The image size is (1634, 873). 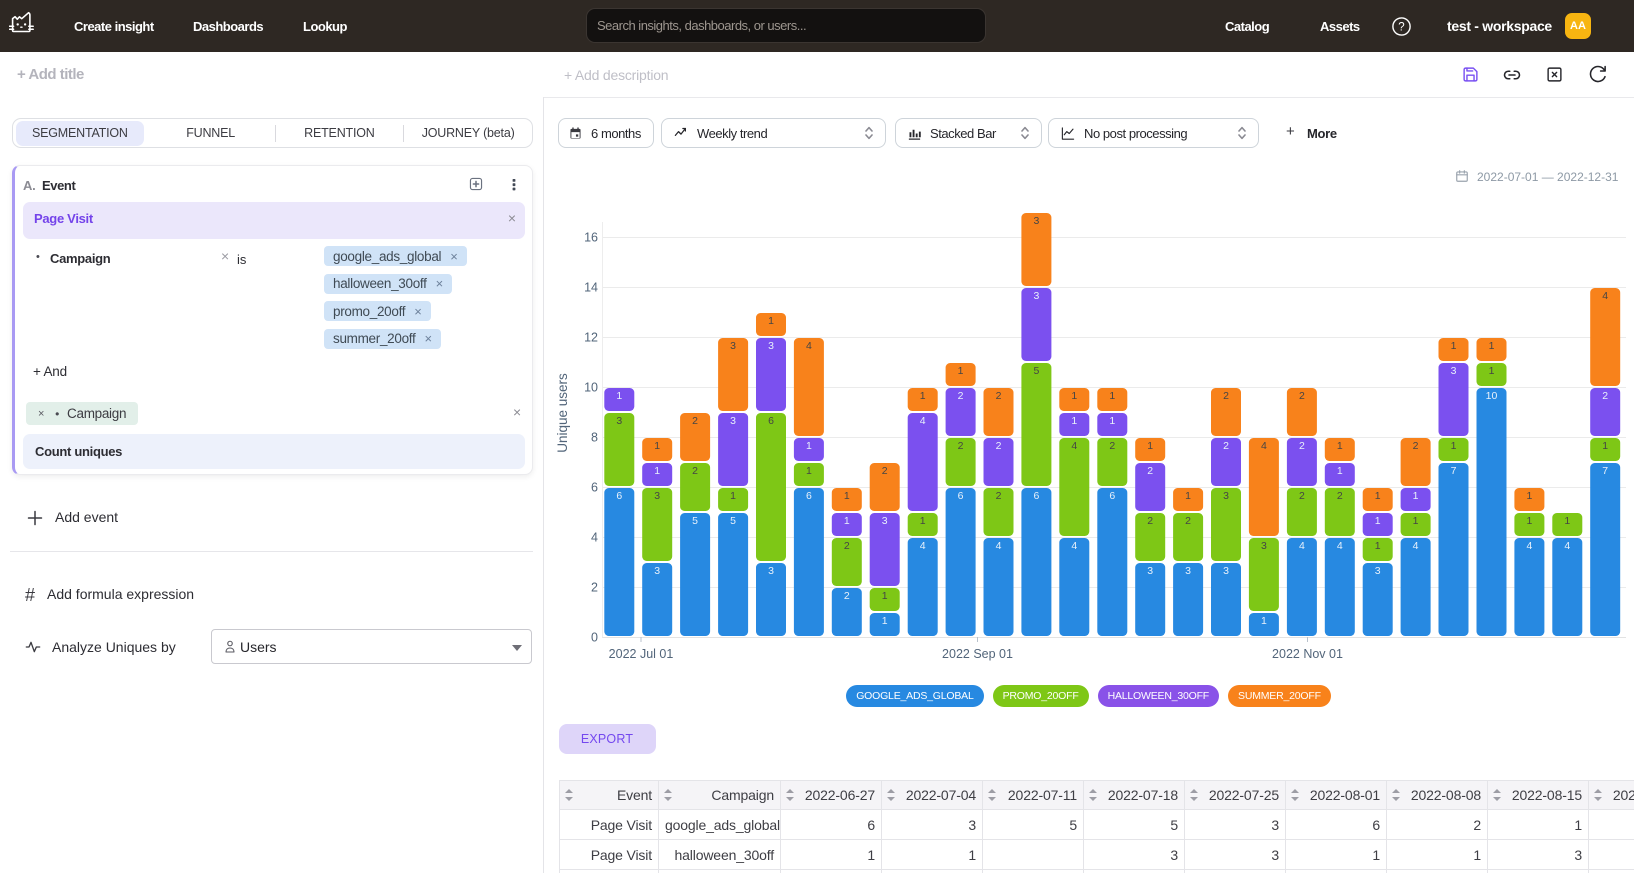 What do you see at coordinates (591, 338) in the screenshot?
I see `svg-text: 12` at bounding box center [591, 338].